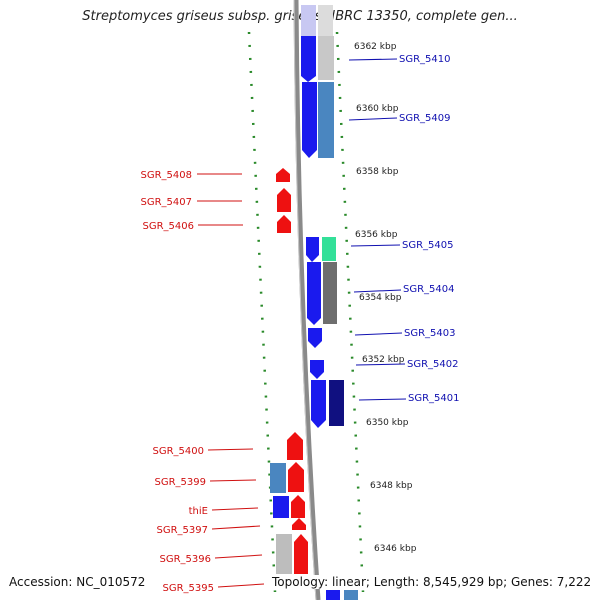 This screenshot has width=600, height=600. What do you see at coordinates (430, 333) in the screenshot?
I see `gene-label-SGR_5403: SGR_5403` at bounding box center [430, 333].